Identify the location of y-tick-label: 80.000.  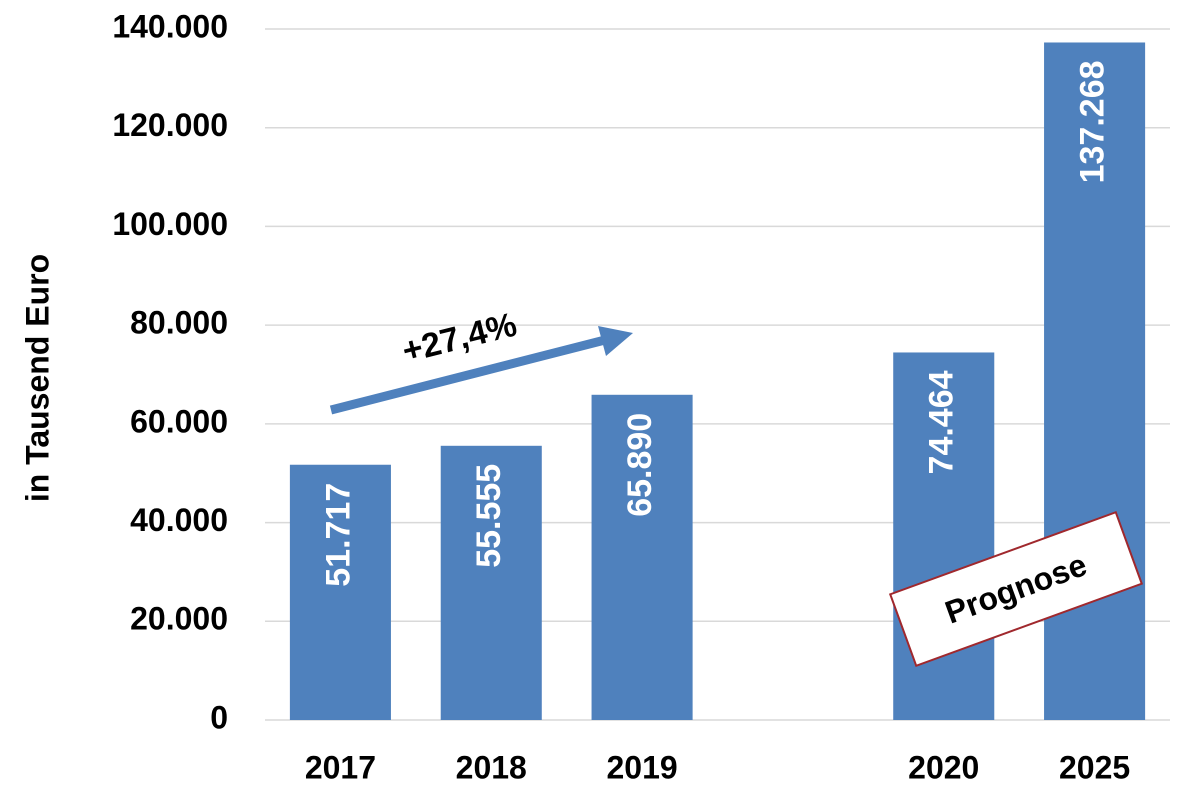
(179, 323).